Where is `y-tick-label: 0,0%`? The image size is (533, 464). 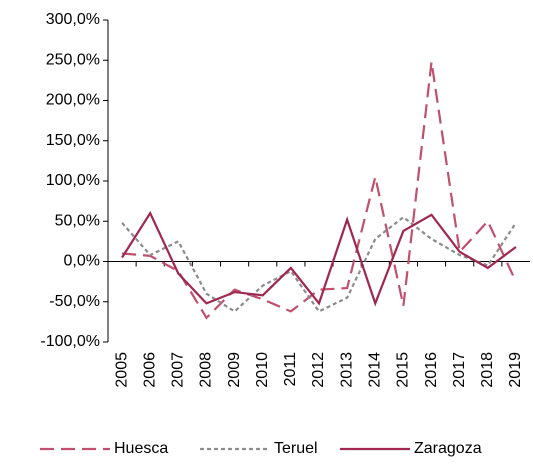 y-tick-label: 0,0% is located at coordinates (82, 261).